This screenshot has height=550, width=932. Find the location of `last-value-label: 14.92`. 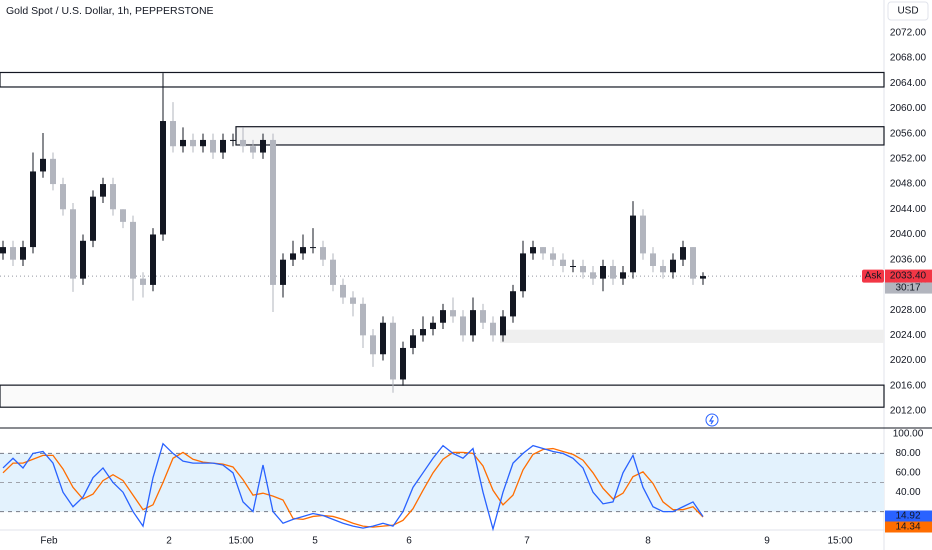

last-value-label: 14.92 is located at coordinates (907, 516).